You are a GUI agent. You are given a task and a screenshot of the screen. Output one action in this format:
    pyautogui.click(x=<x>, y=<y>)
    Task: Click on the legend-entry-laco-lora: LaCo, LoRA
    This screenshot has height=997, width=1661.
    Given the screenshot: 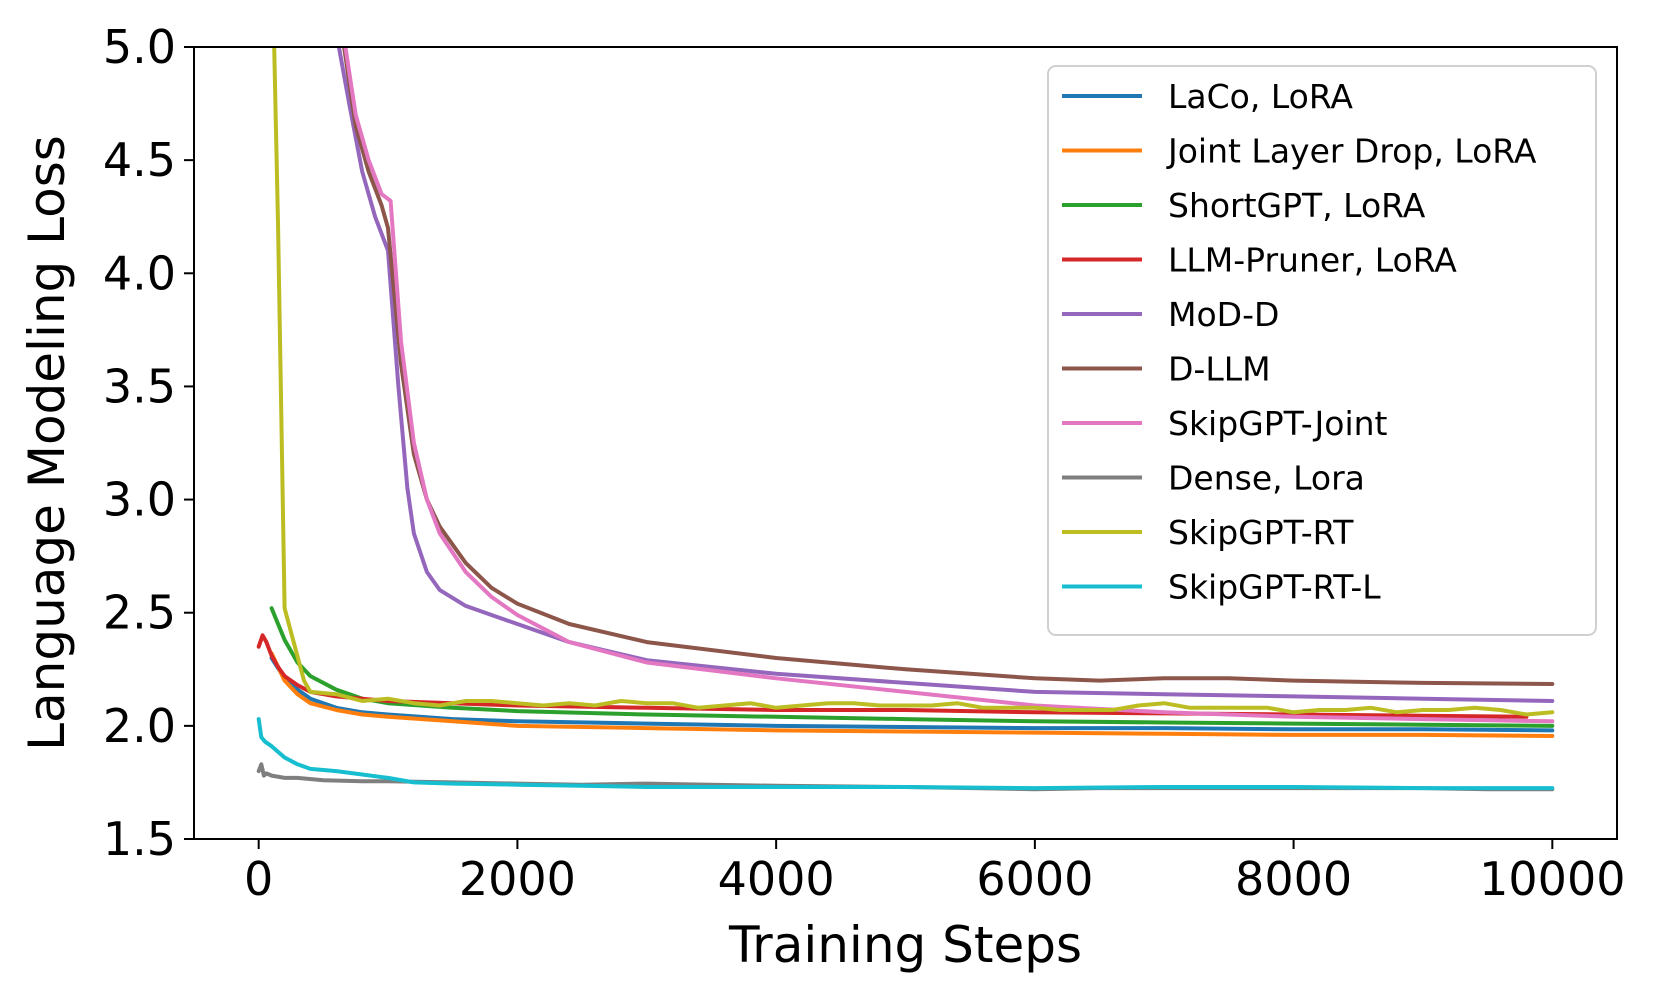 What is the action you would take?
    pyautogui.click(x=1207, y=96)
    